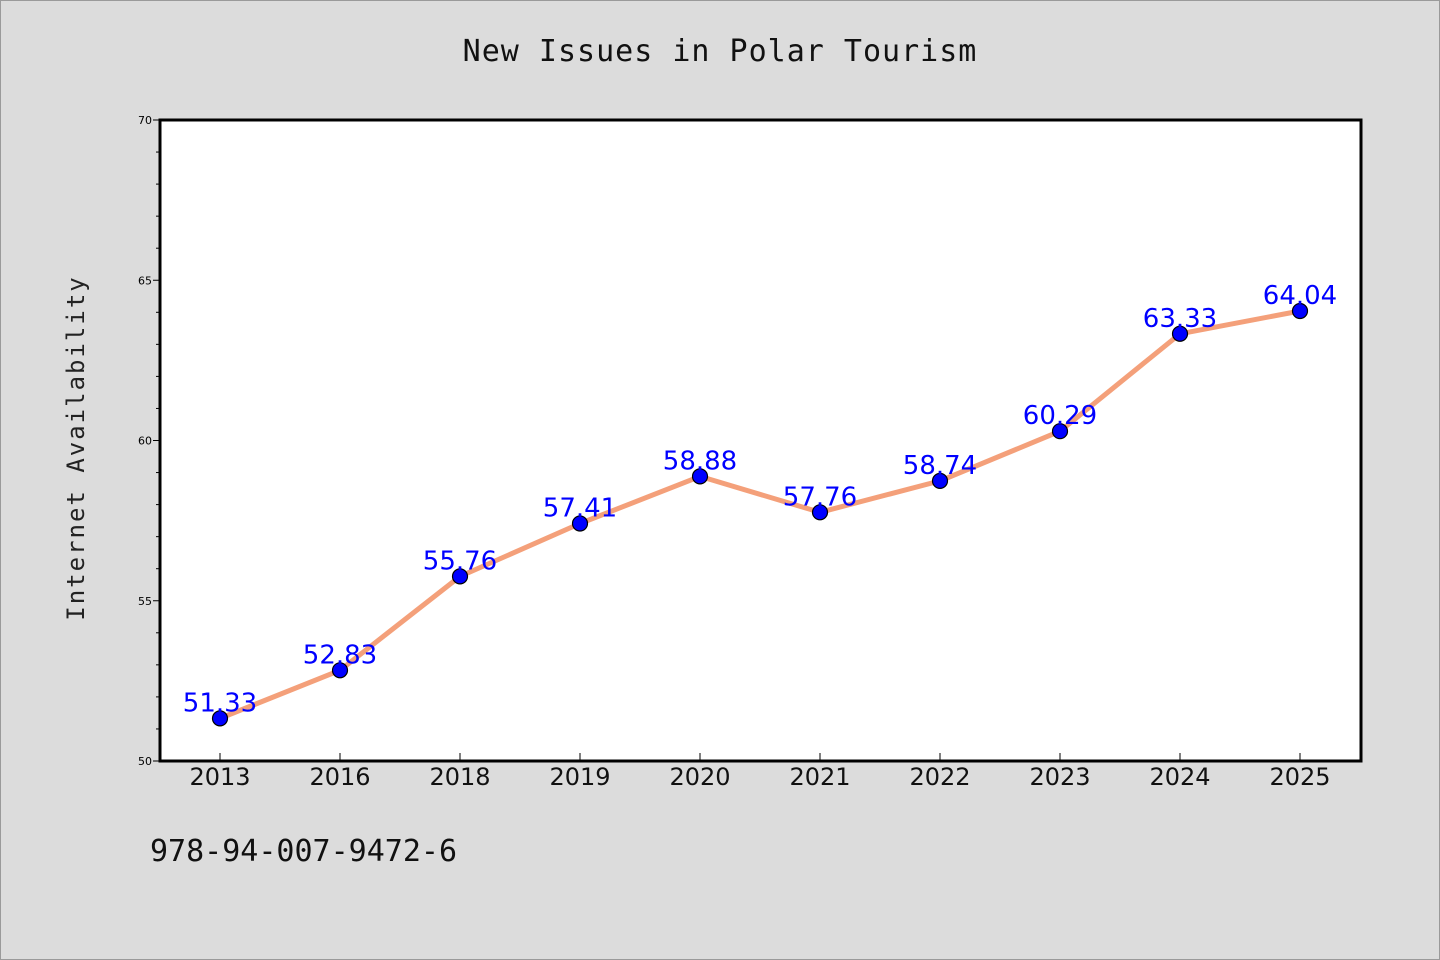 This screenshot has height=960, width=1440. I want to click on y-tick-label: 65, so click(145, 280).